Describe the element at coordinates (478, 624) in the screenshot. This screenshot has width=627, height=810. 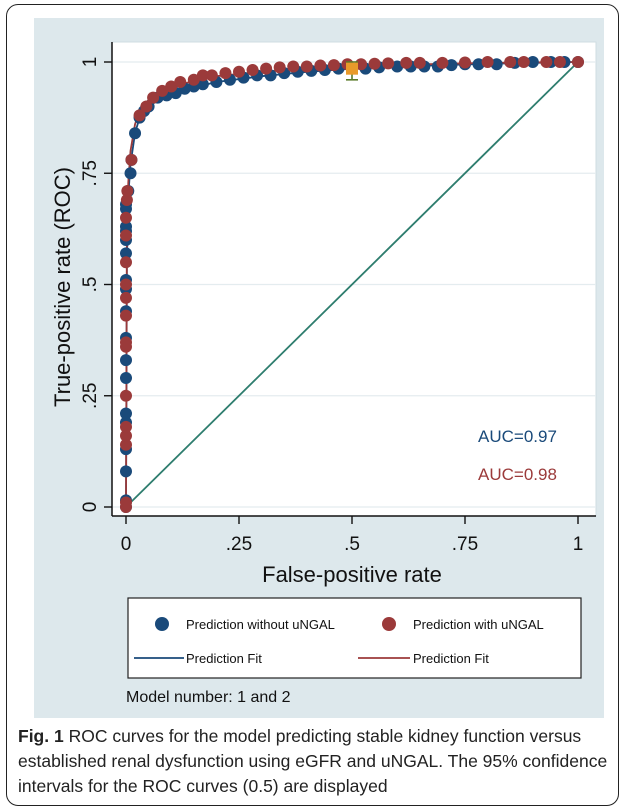
I see `legend-label-with-ungal: Prediction with uNGAL` at that location.